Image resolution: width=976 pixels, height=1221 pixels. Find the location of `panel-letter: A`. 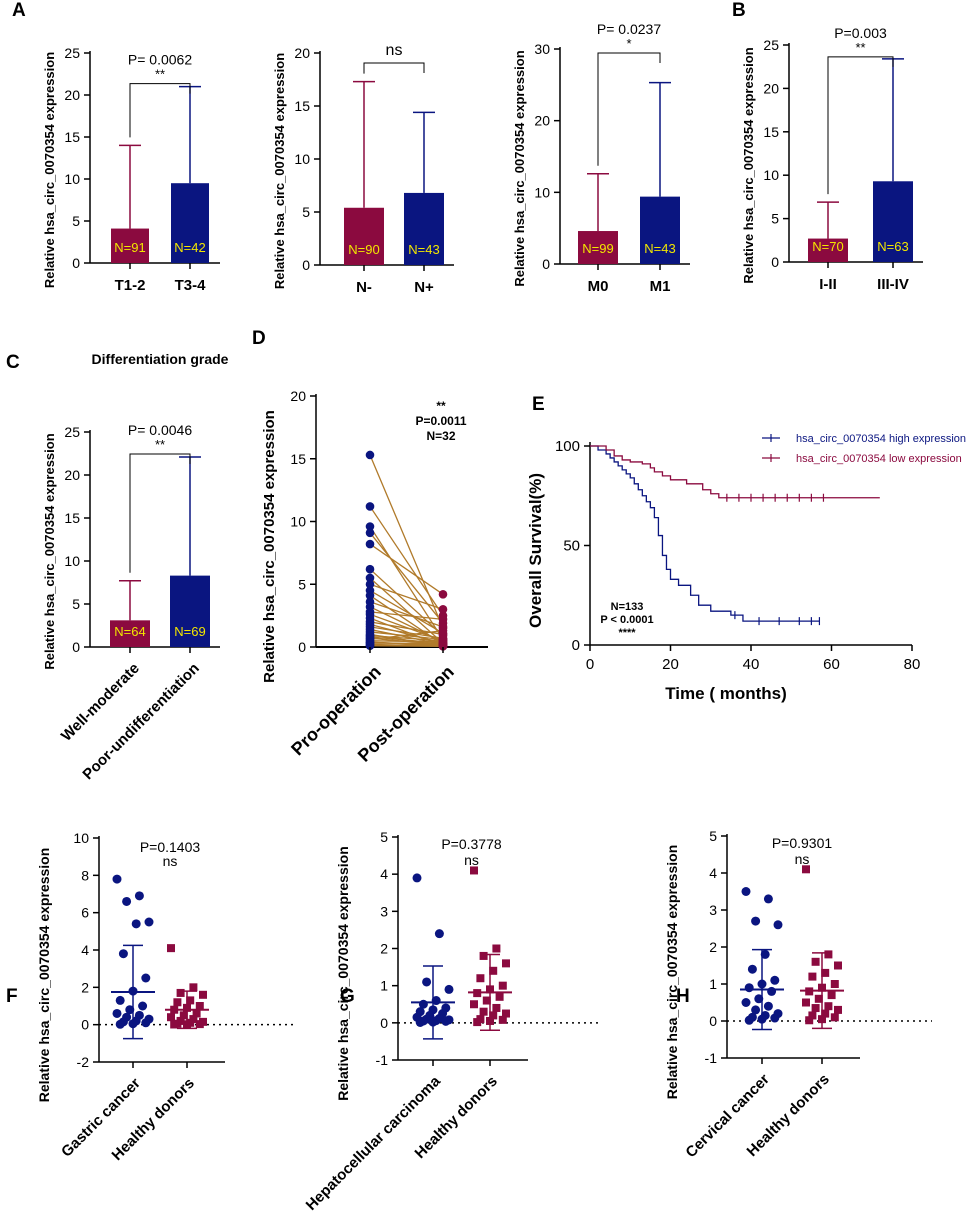

panel-letter: A is located at coordinates (19, 10).